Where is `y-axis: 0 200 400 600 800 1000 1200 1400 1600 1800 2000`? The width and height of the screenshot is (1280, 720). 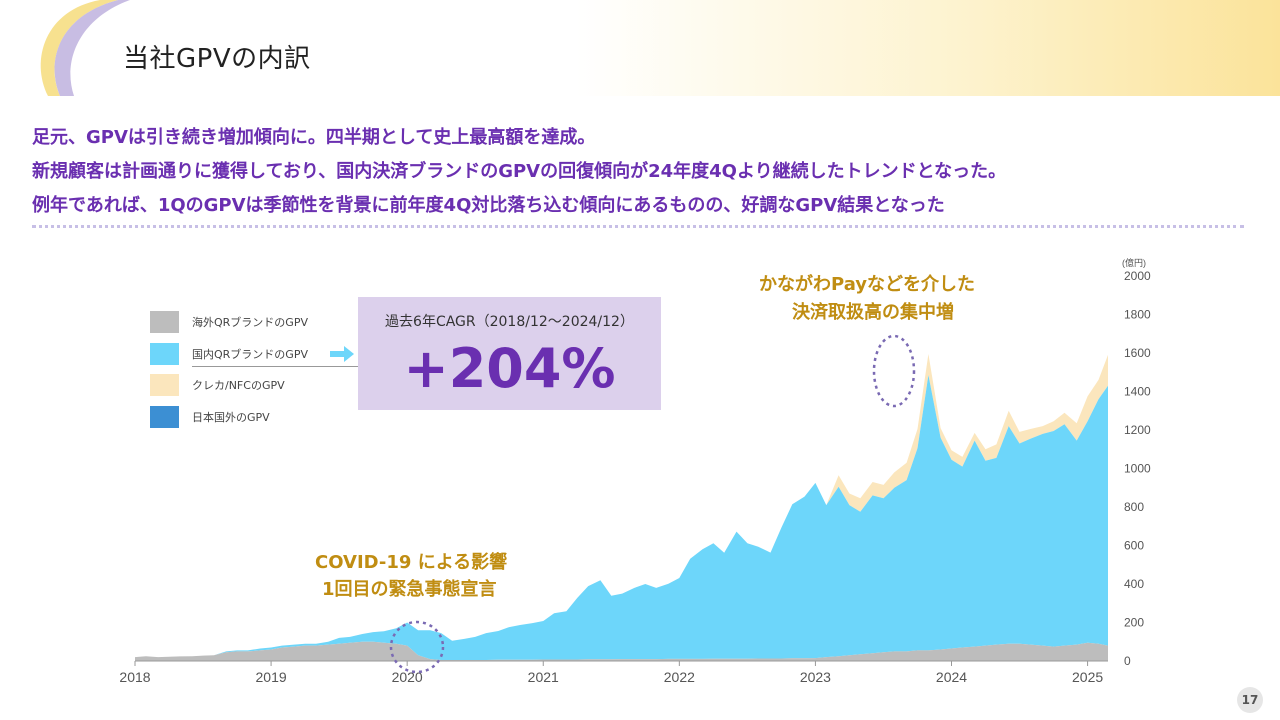 y-axis: 0 200 400 600 800 1000 1200 1400 1600 1800 2000 is located at coordinates (1137, 468).